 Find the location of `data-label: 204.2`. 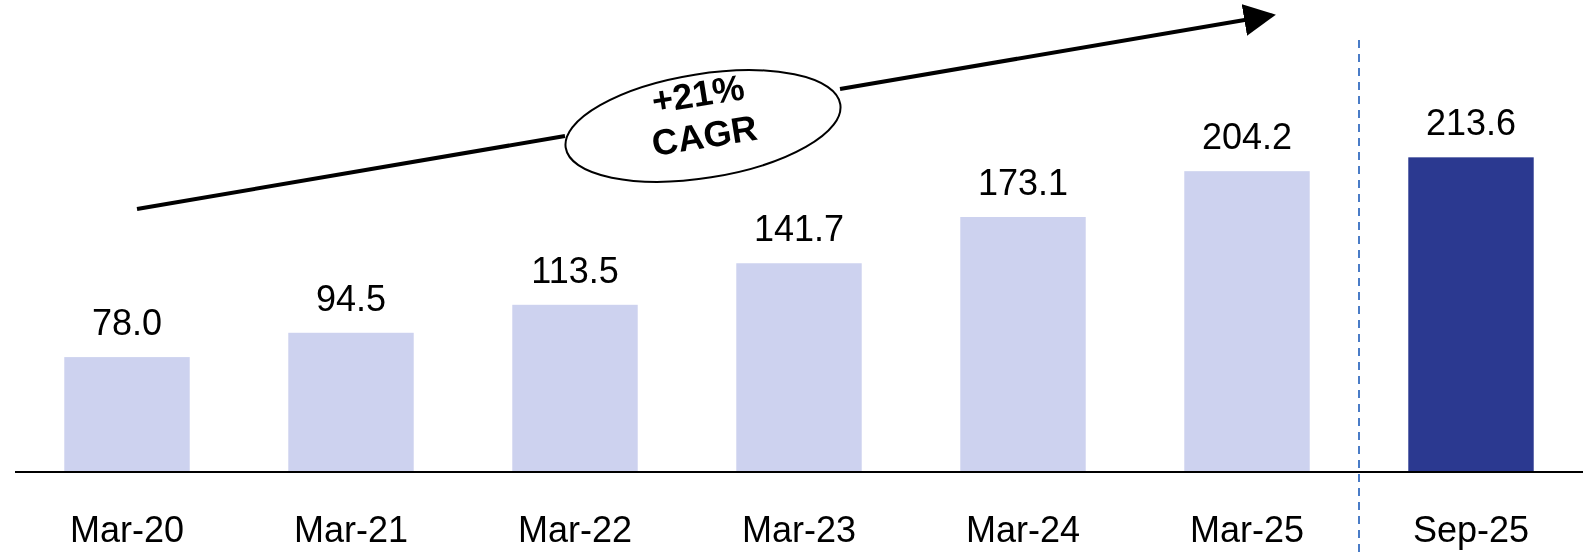

data-label: 204.2 is located at coordinates (1247, 137).